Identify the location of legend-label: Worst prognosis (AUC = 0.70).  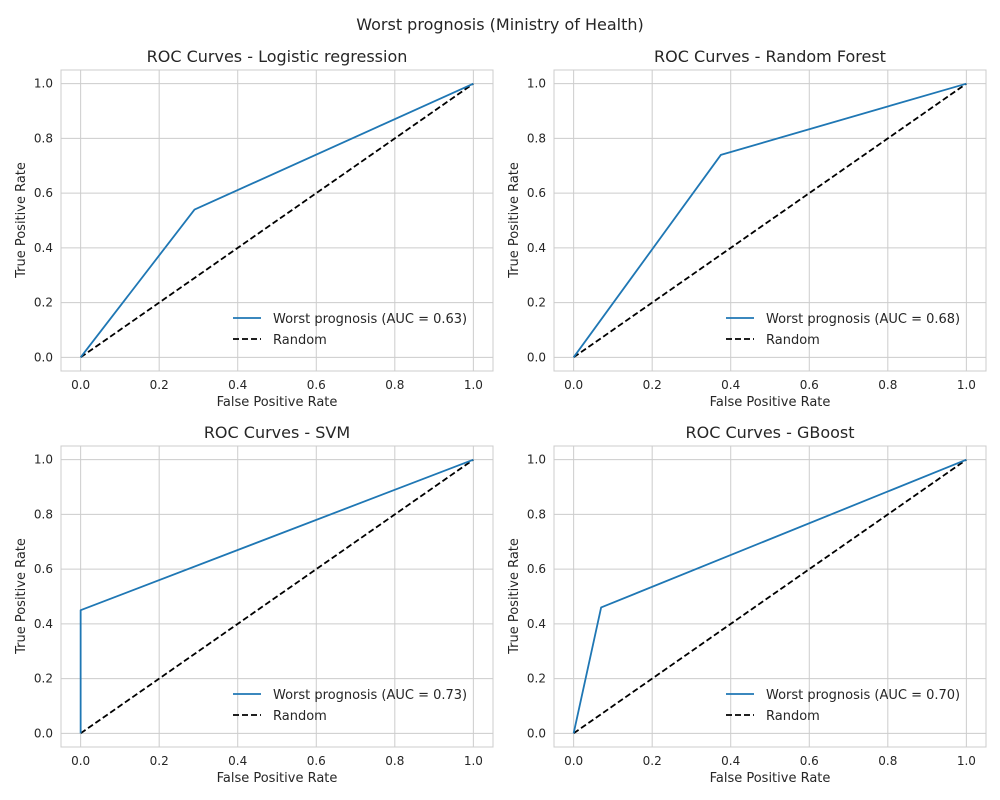
(863, 695).